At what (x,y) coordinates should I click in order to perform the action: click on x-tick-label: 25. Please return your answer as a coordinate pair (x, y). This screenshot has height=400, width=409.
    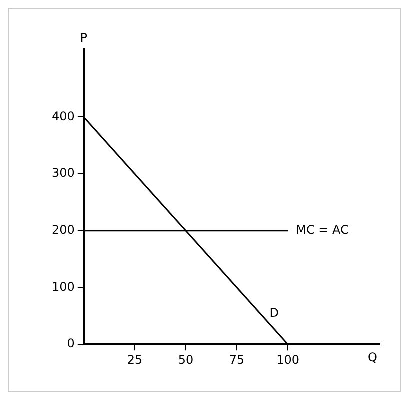
    Looking at the image, I should click on (135, 359).